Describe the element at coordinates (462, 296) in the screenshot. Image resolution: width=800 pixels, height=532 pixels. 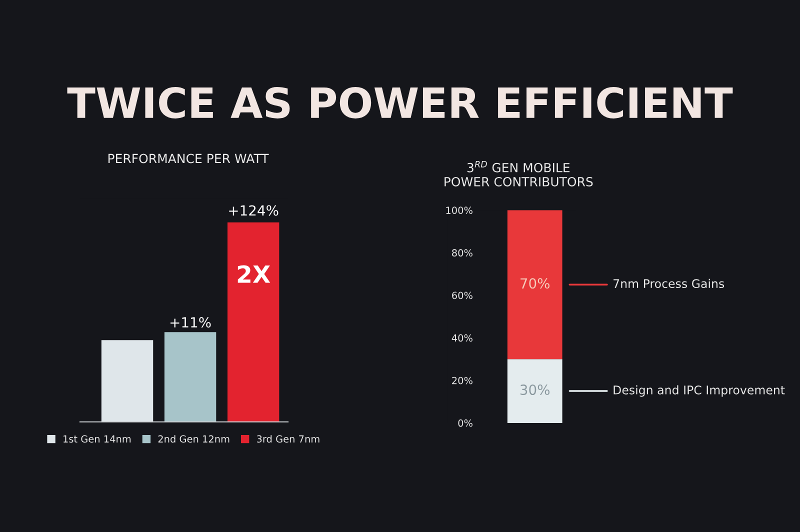
I see `y-tick-label: 60%` at that location.